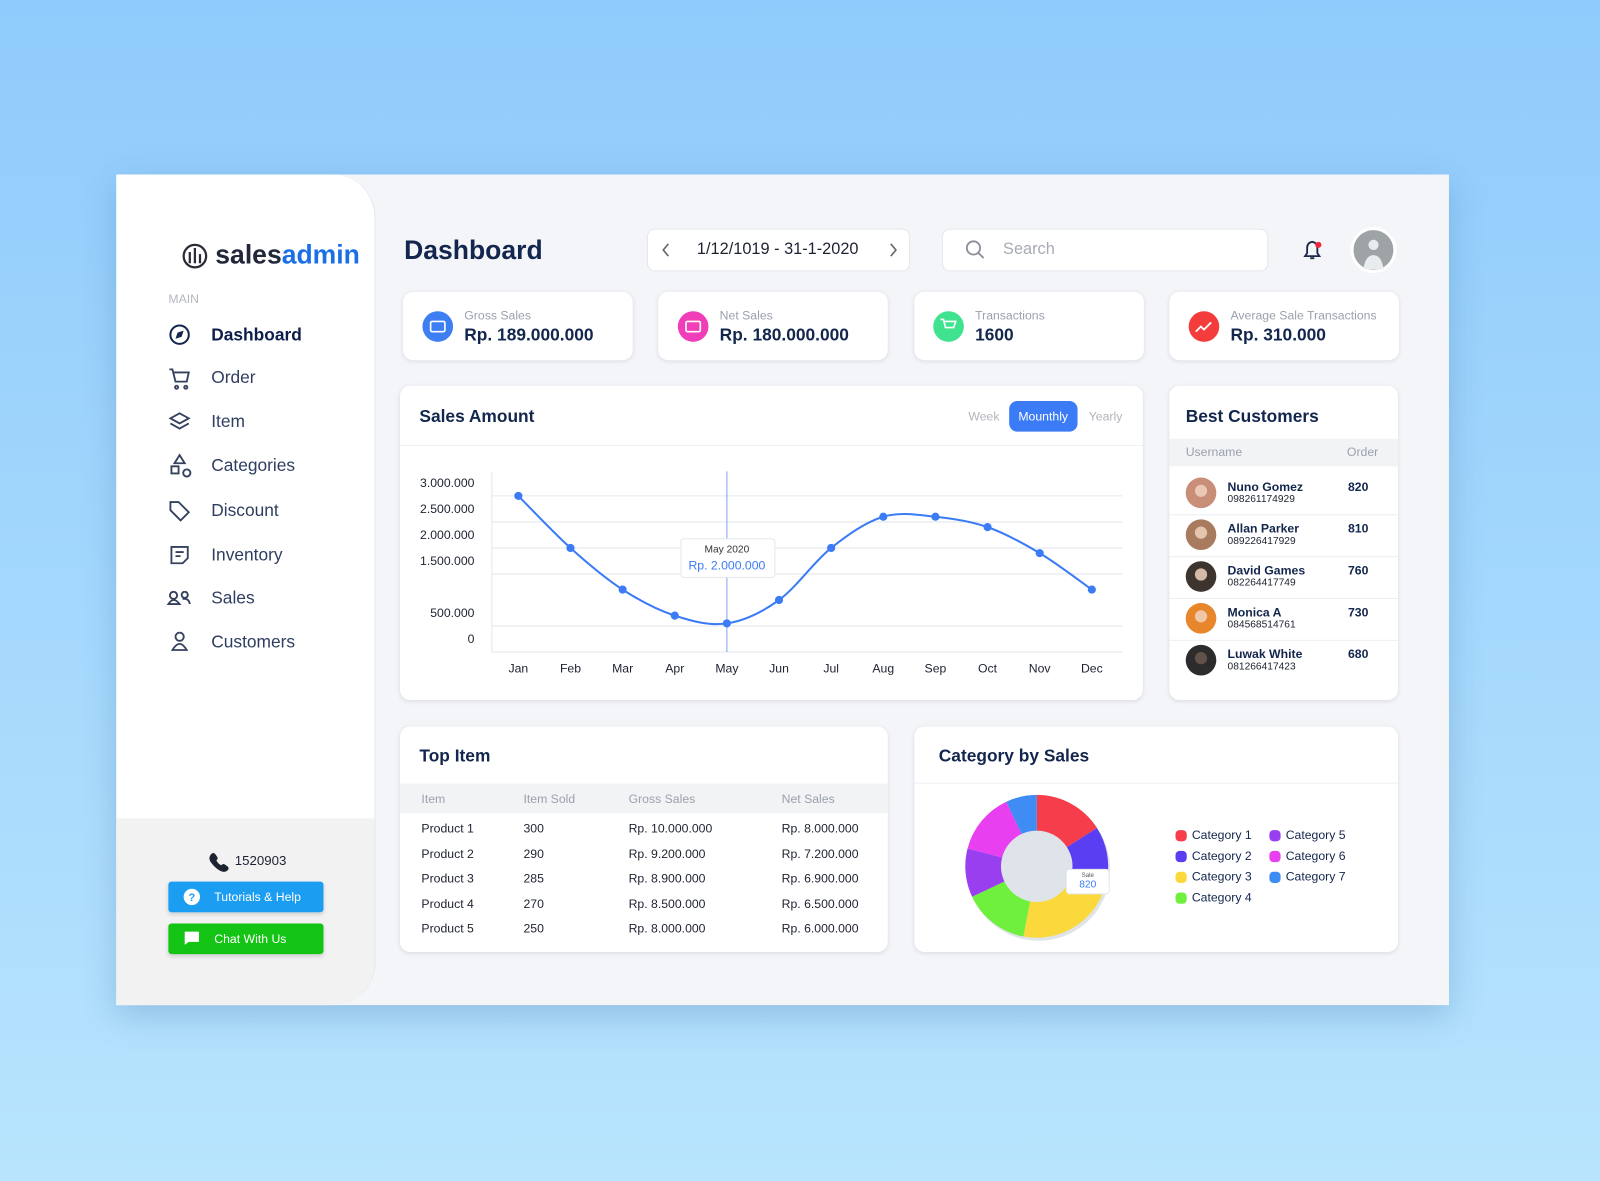 The height and width of the screenshot is (1181, 1600). Describe the element at coordinates (455, 756) in the screenshot. I see `card-title: Top Item` at that location.